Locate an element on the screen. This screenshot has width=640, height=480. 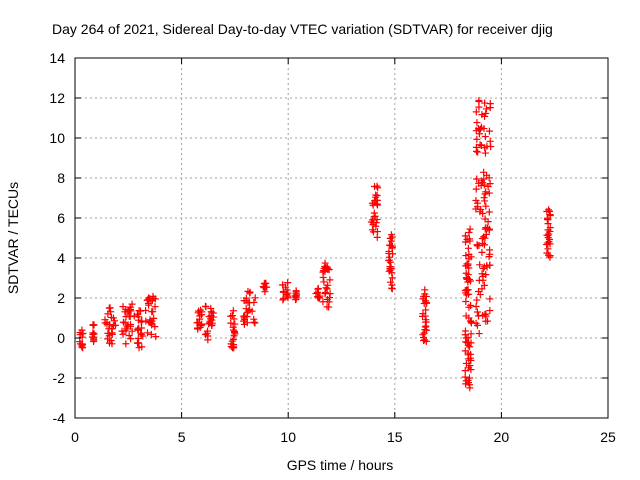
y-tick-label: 12 is located at coordinates (57, 98).